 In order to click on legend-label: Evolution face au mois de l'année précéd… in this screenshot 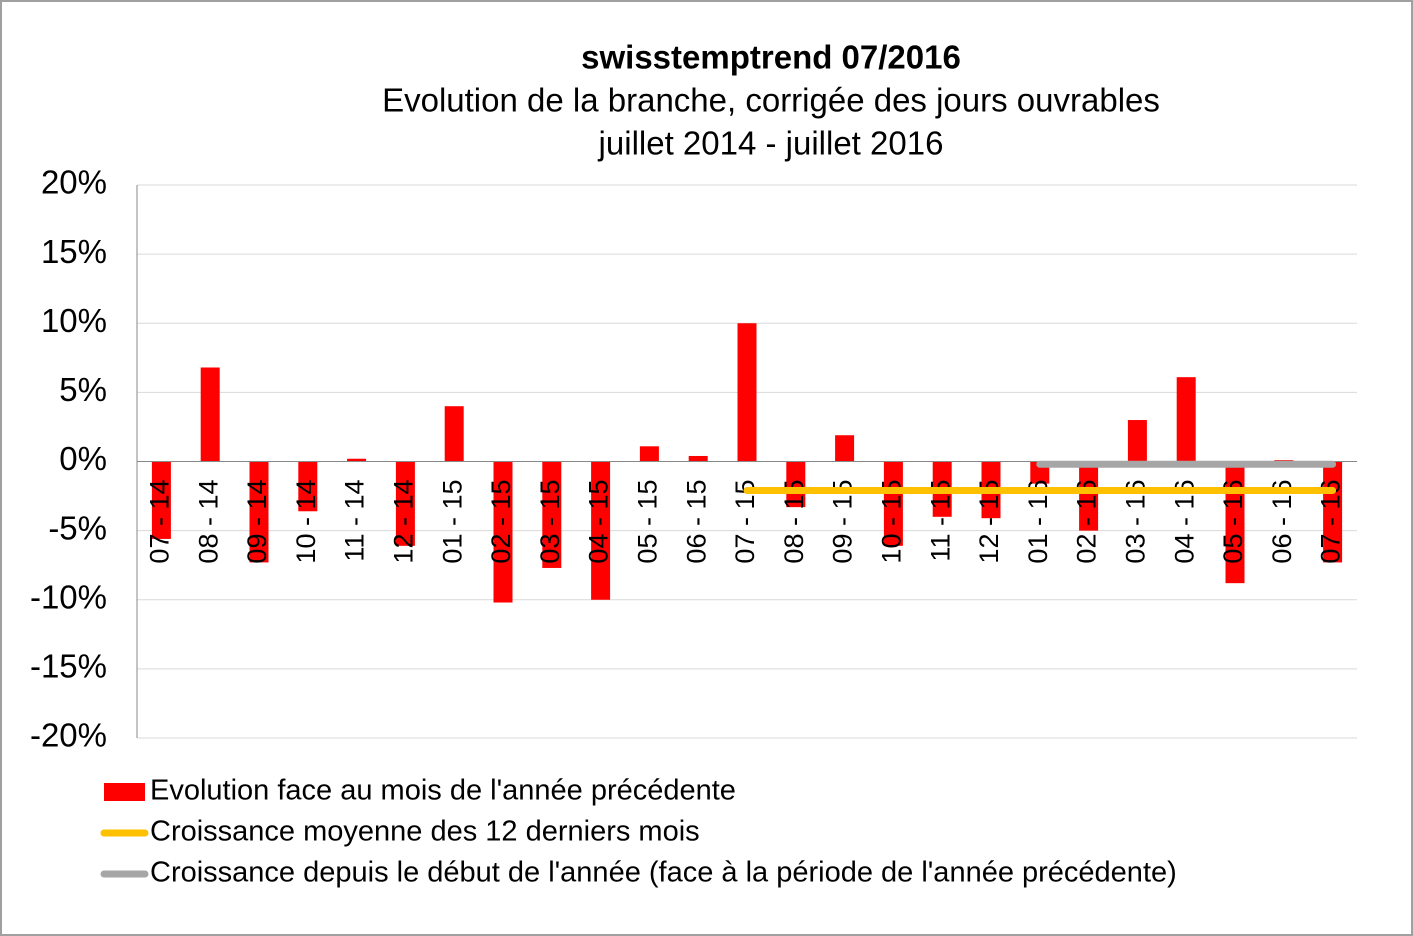, I will do `click(443, 791)`.